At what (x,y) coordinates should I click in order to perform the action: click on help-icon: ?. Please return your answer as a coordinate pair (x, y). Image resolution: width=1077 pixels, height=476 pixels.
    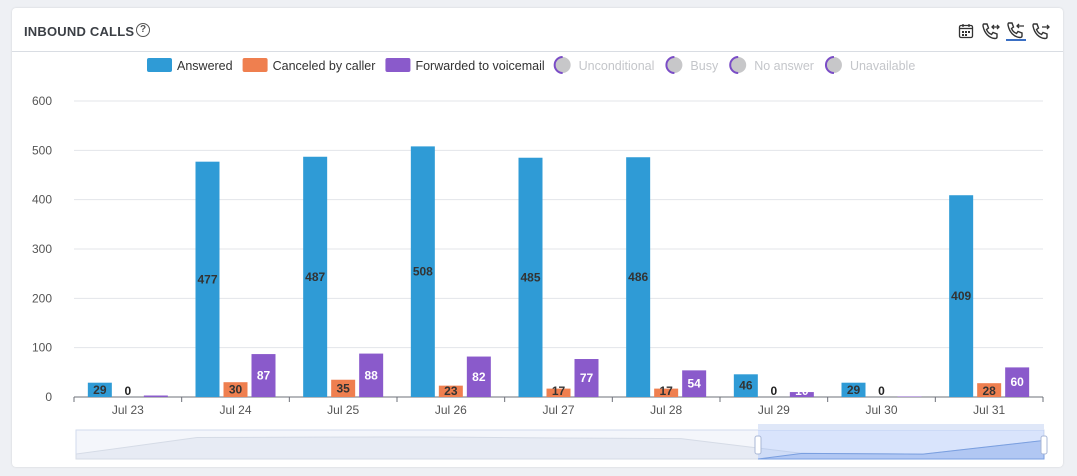
    Looking at the image, I should click on (143, 30).